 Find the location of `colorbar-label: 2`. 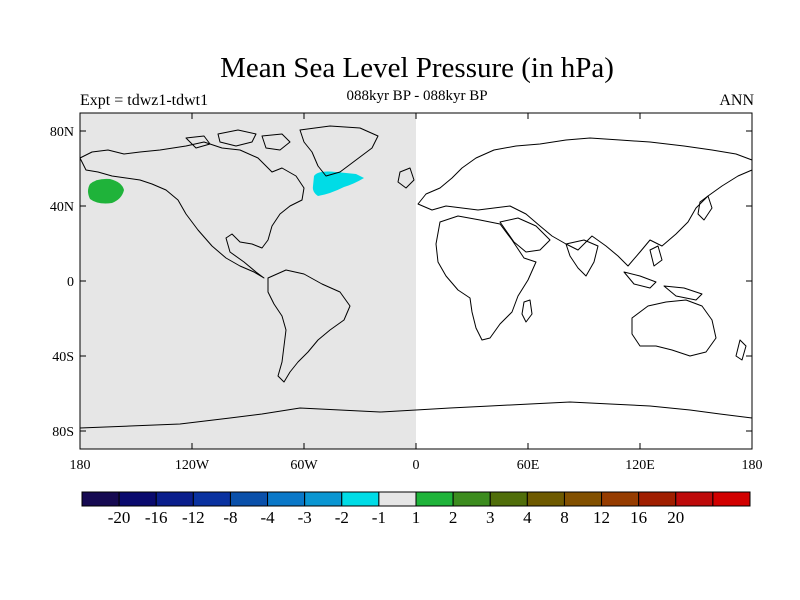

colorbar-label: 2 is located at coordinates (453, 517).